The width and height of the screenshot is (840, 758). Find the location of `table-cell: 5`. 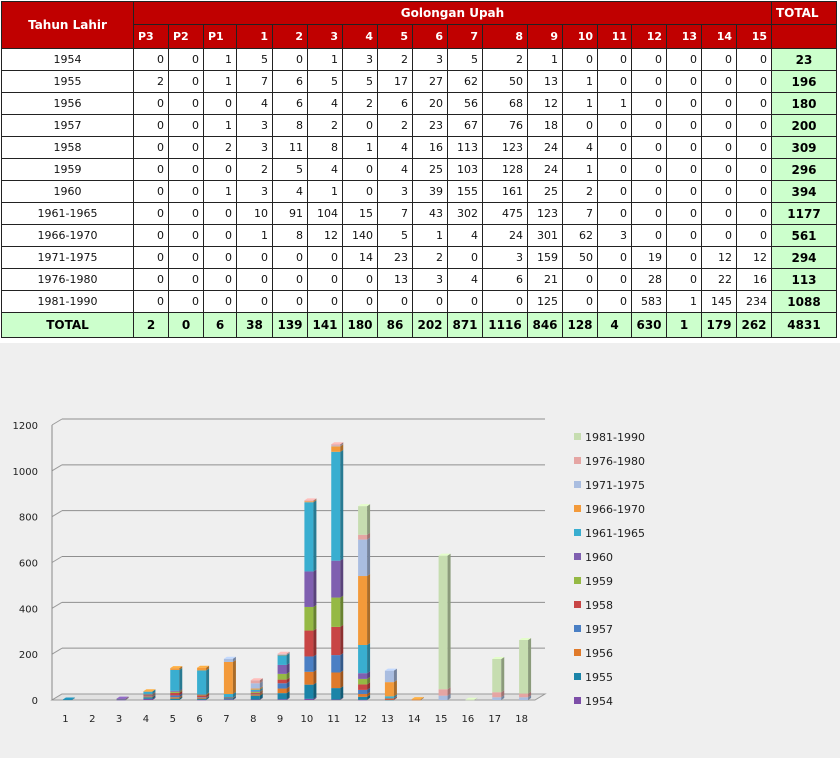

table-cell: 5 is located at coordinates (325, 81).